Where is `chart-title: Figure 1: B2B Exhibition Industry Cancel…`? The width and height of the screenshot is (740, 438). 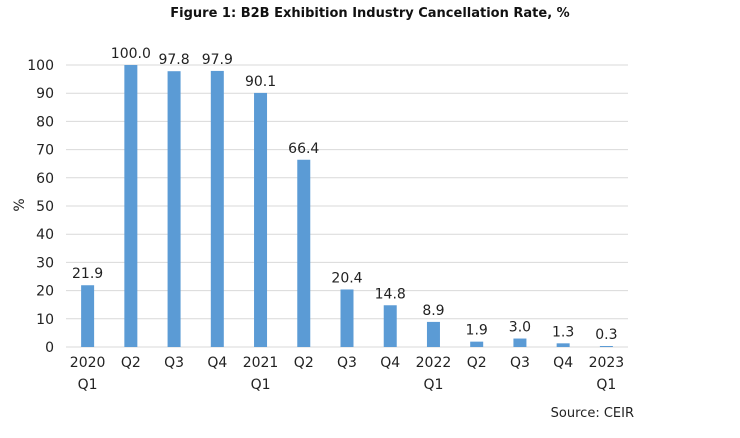 chart-title: Figure 1: B2B Exhibition Industry Cancel… is located at coordinates (370, 13).